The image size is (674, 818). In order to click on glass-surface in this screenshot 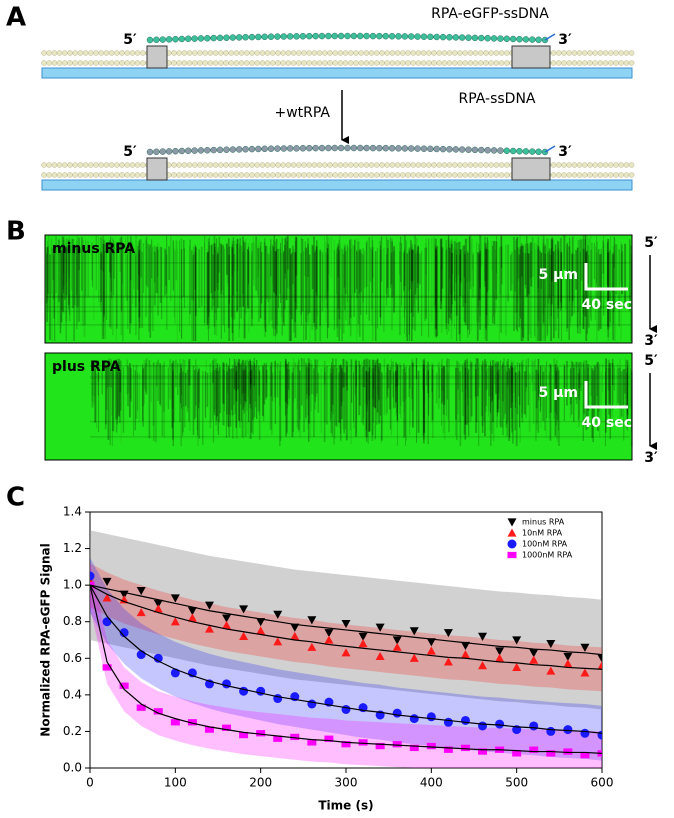, I will do `click(337, 185)`.